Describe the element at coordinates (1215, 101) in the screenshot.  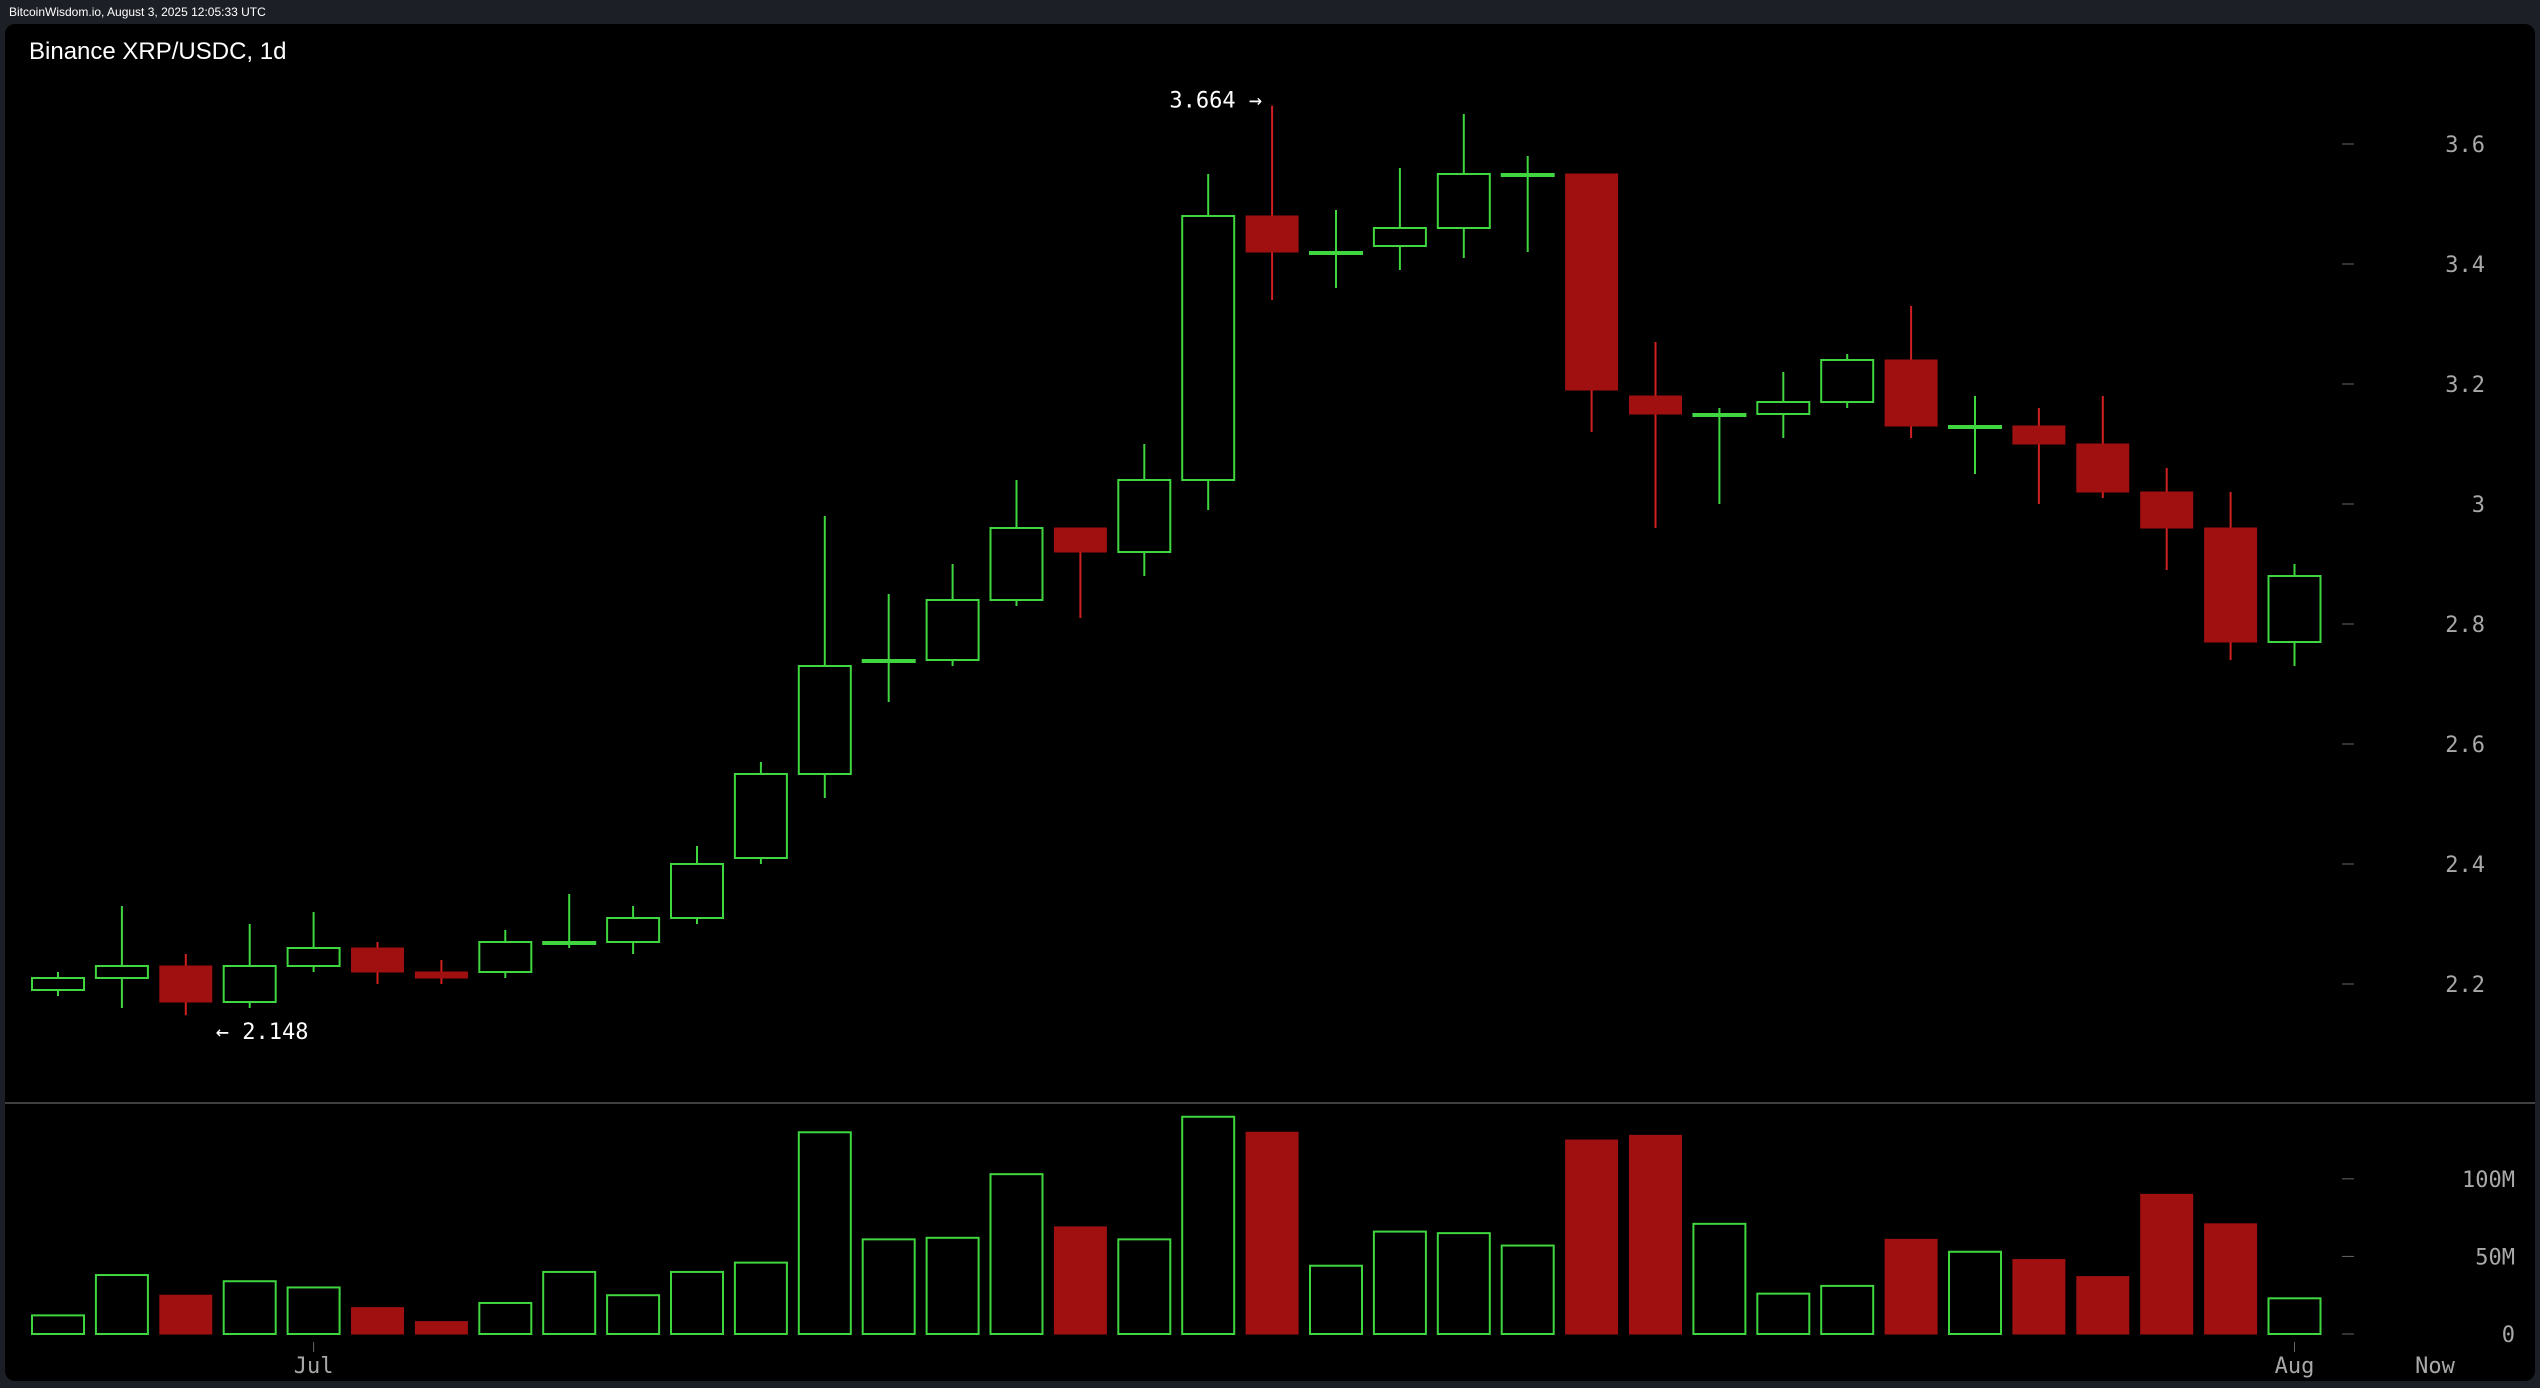
I see `high-price-label: 3.664 →` at that location.